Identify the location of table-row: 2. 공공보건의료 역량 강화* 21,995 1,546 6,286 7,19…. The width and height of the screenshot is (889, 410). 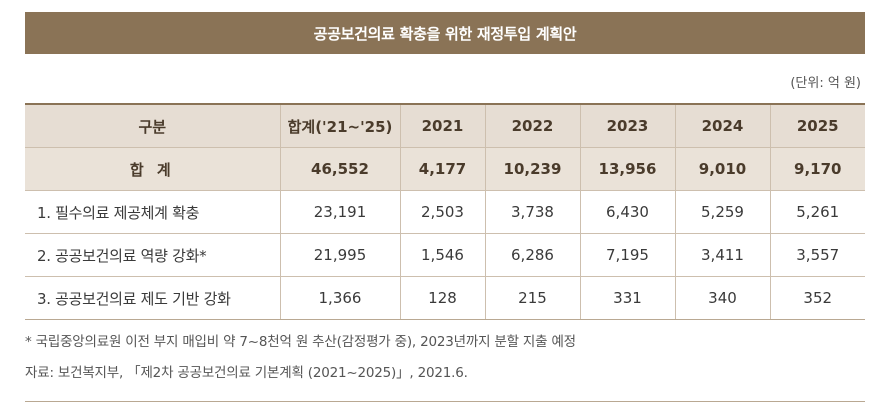
(445, 255).